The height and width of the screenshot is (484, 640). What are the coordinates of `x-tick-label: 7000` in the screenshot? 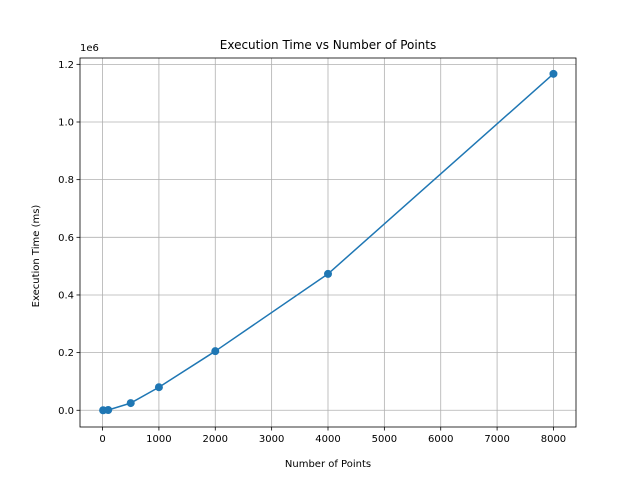 It's located at (496, 439).